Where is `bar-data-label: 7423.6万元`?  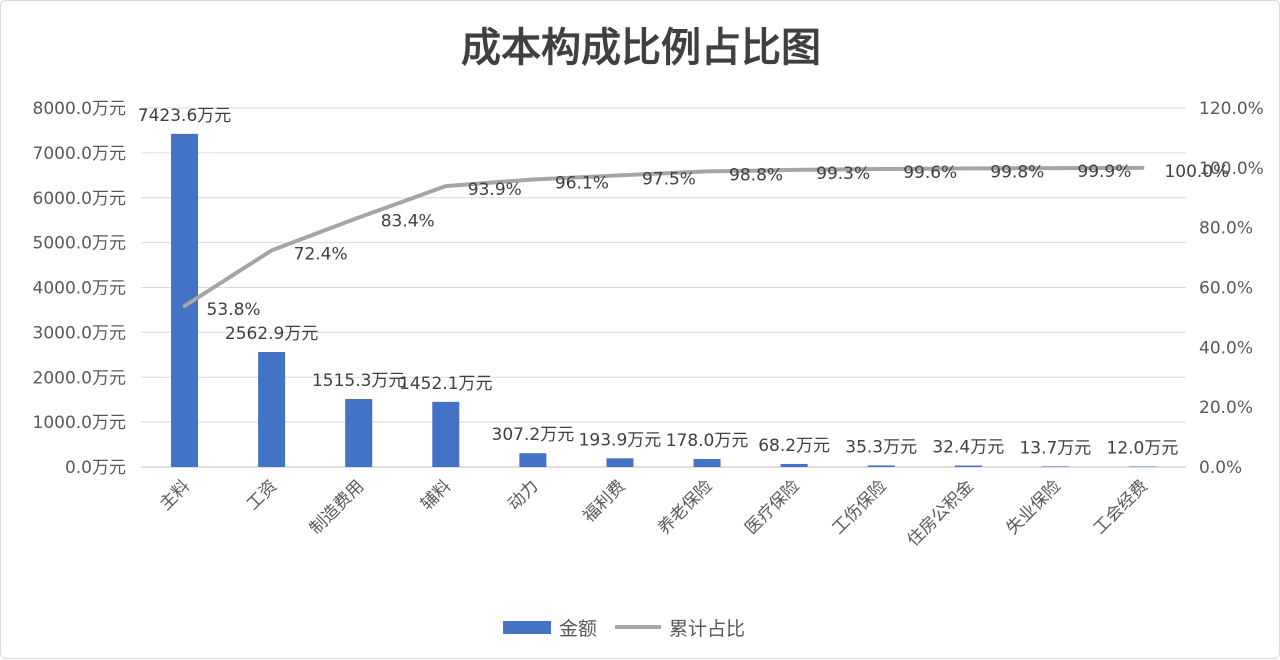
bar-data-label: 7423.6万元 is located at coordinates (184, 116).